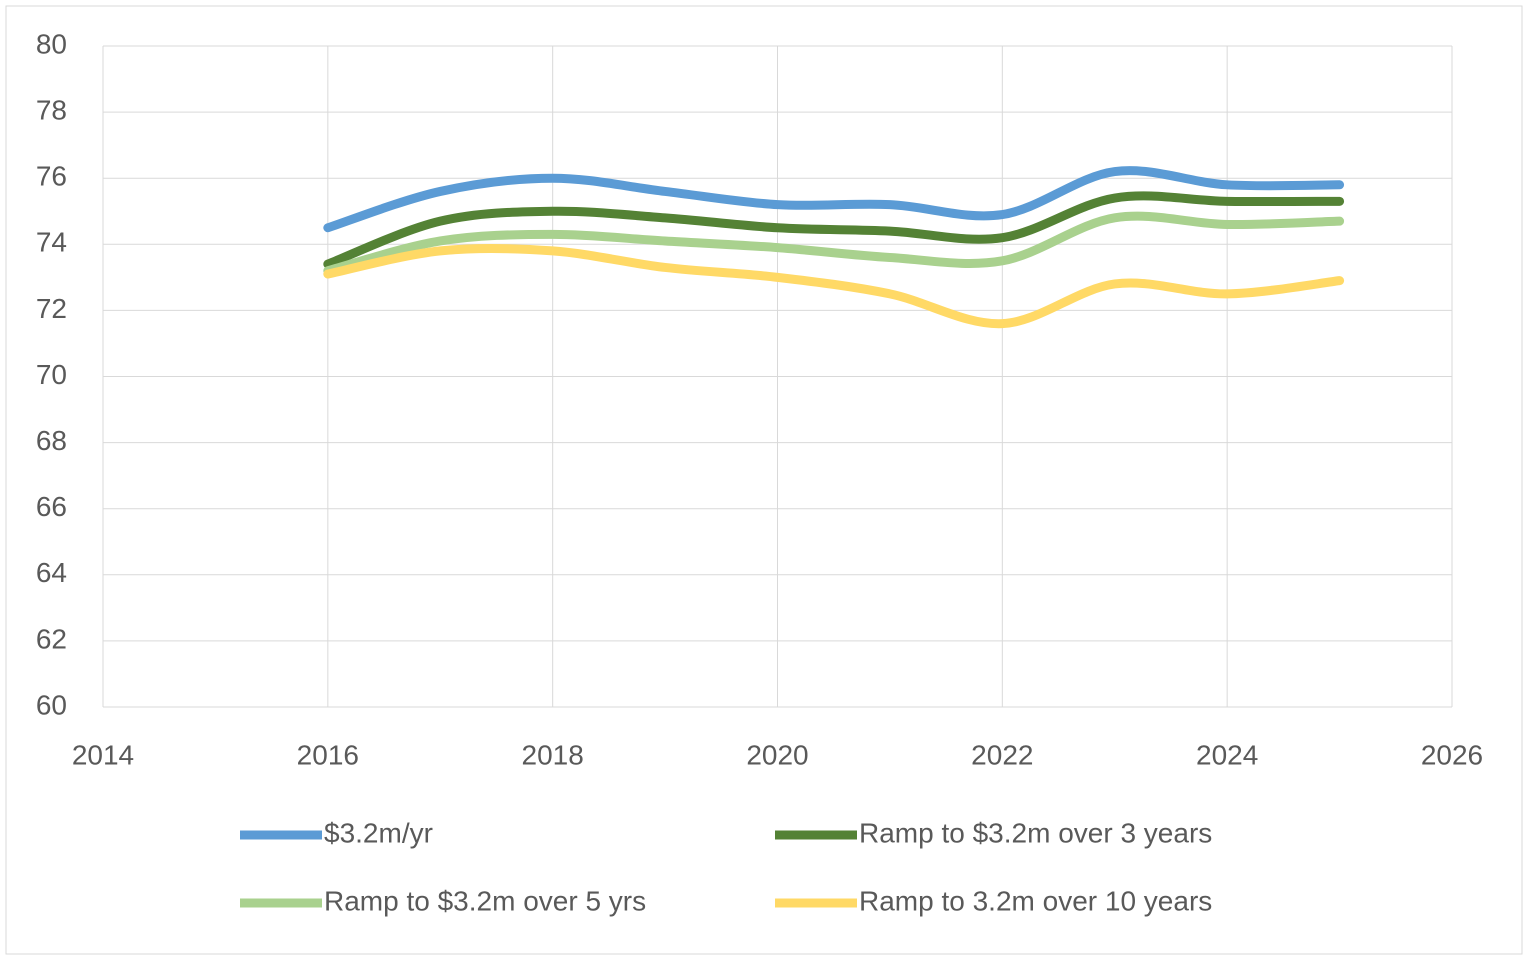  What do you see at coordinates (777, 754) in the screenshot?
I see `x-tick-label: 2020` at bounding box center [777, 754].